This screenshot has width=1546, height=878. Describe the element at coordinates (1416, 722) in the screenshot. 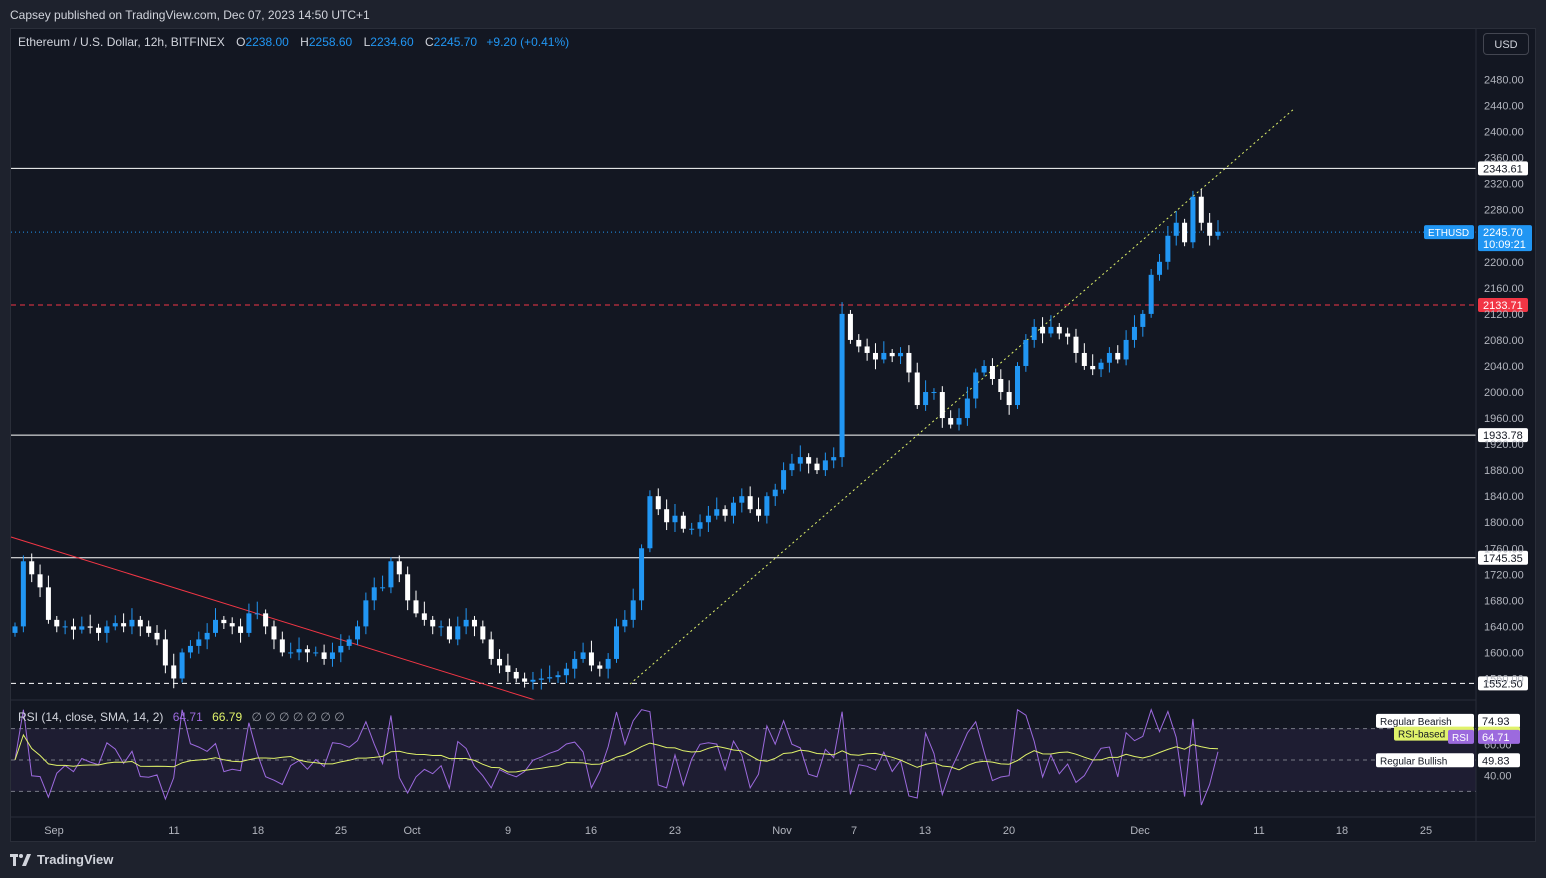

I see `rsi-label-text: Regular Bearish` at that location.